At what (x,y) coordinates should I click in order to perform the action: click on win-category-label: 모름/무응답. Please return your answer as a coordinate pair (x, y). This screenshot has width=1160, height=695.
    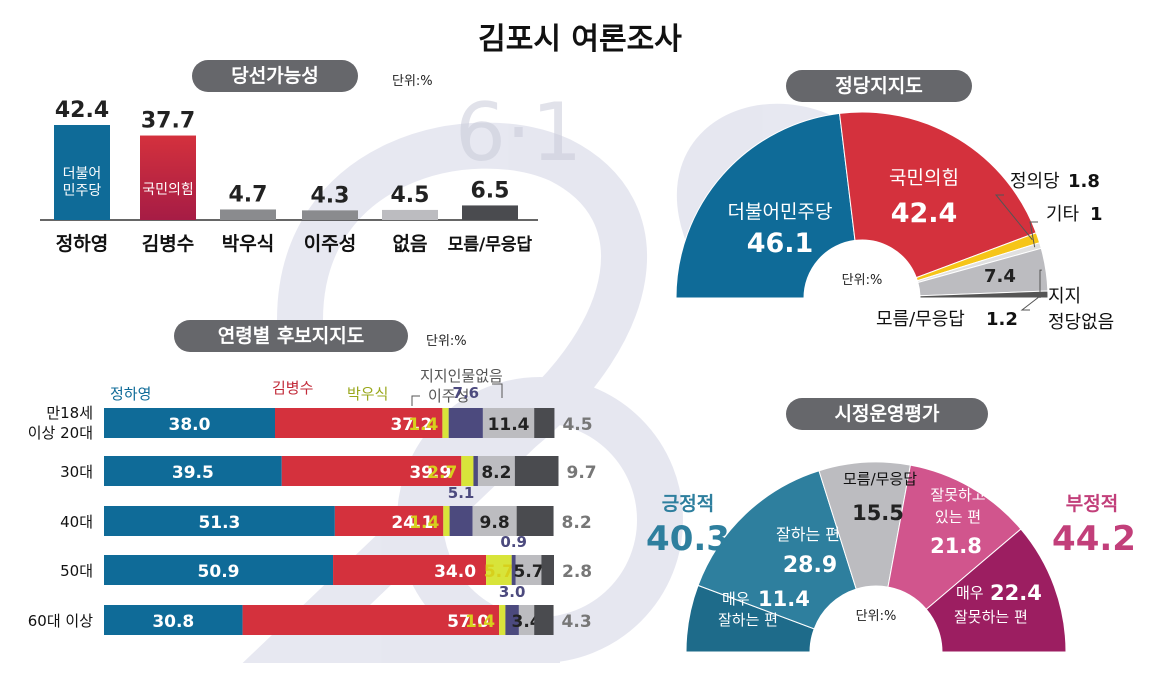
    Looking at the image, I should click on (490, 245).